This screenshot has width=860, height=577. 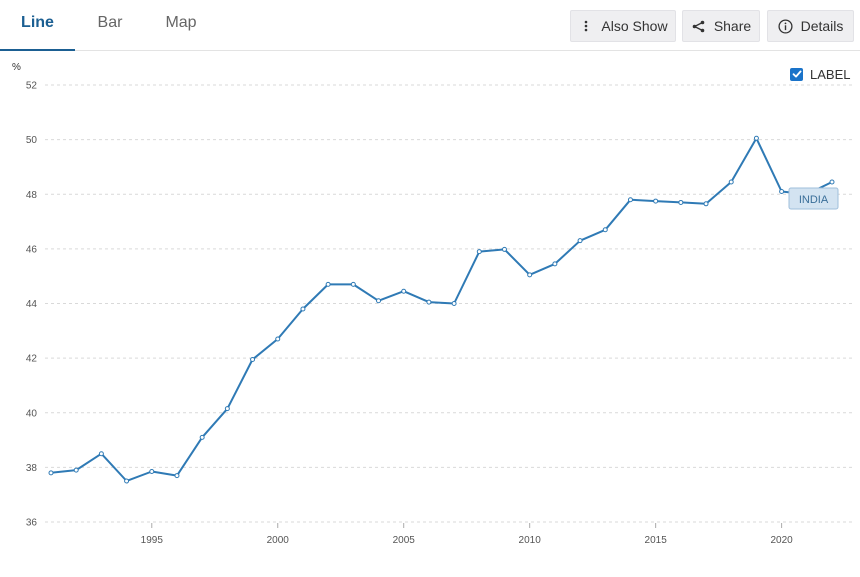 I want to click on tab-bar: Bar, so click(x=110, y=25).